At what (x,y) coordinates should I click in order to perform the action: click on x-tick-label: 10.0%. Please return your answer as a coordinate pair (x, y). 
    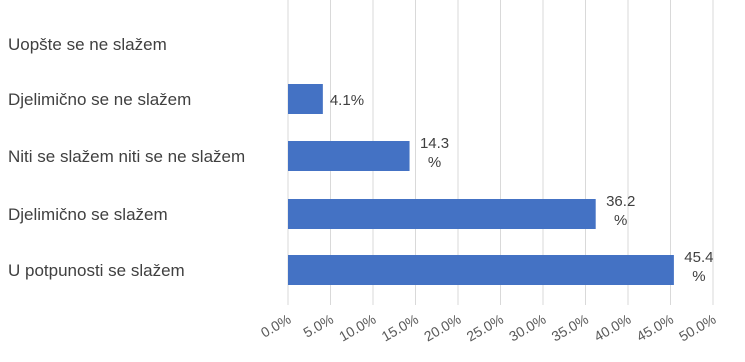
    Looking at the image, I should click on (357, 328).